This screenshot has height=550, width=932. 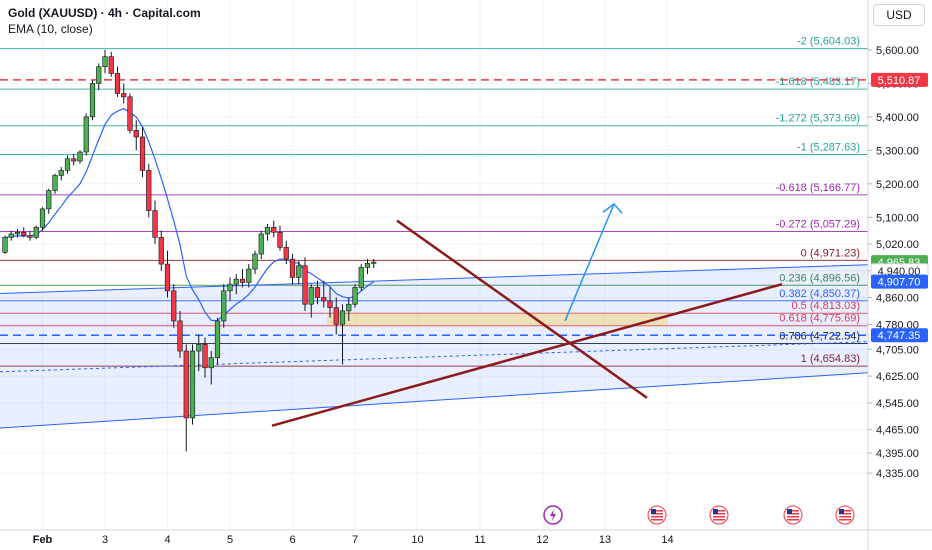 What do you see at coordinates (897, 151) in the screenshot?
I see `price-tick-label: 5,300.00` at bounding box center [897, 151].